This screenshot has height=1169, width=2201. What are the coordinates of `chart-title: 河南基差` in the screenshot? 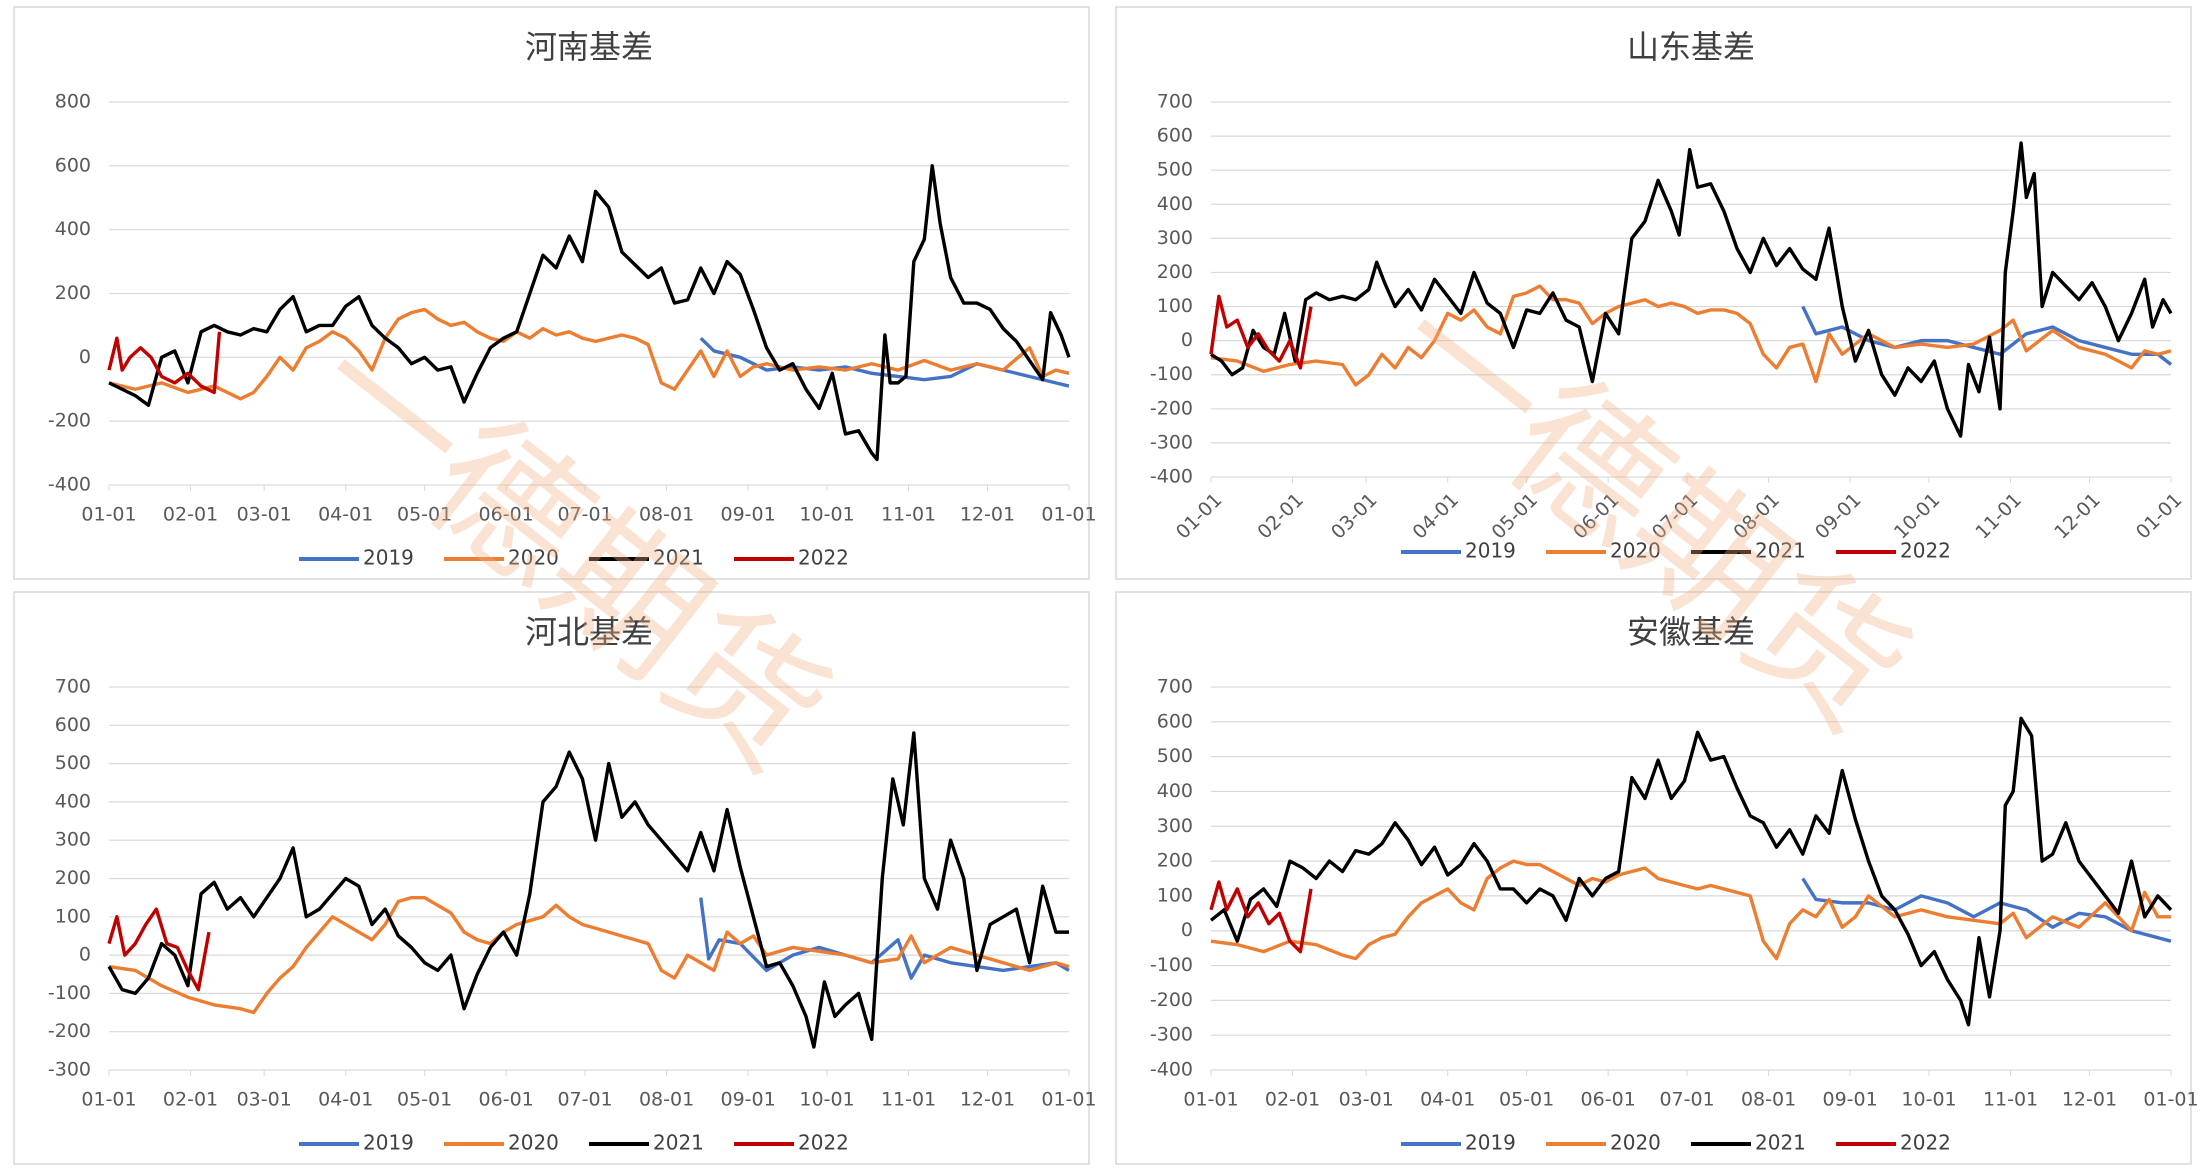 It's located at (589, 47).